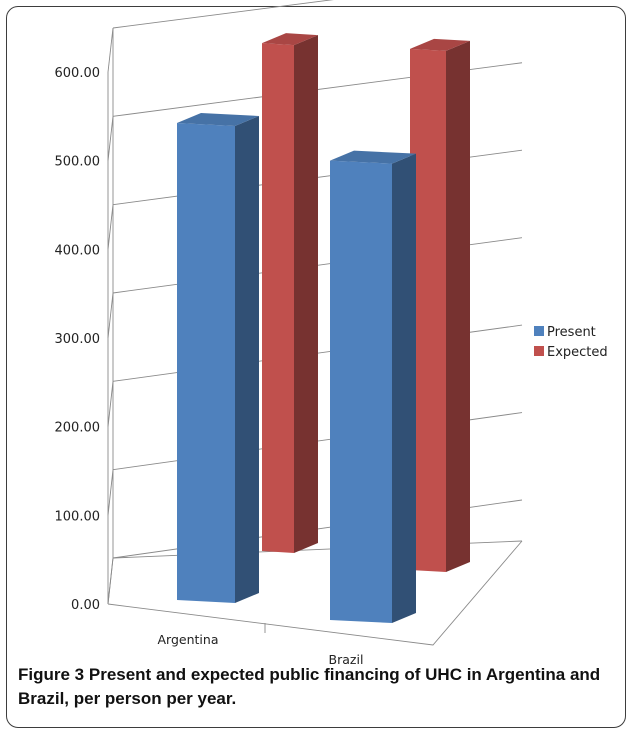 This screenshot has height=735, width=634. What do you see at coordinates (315, 593) in the screenshot?
I see `floor-edge` at bounding box center [315, 593].